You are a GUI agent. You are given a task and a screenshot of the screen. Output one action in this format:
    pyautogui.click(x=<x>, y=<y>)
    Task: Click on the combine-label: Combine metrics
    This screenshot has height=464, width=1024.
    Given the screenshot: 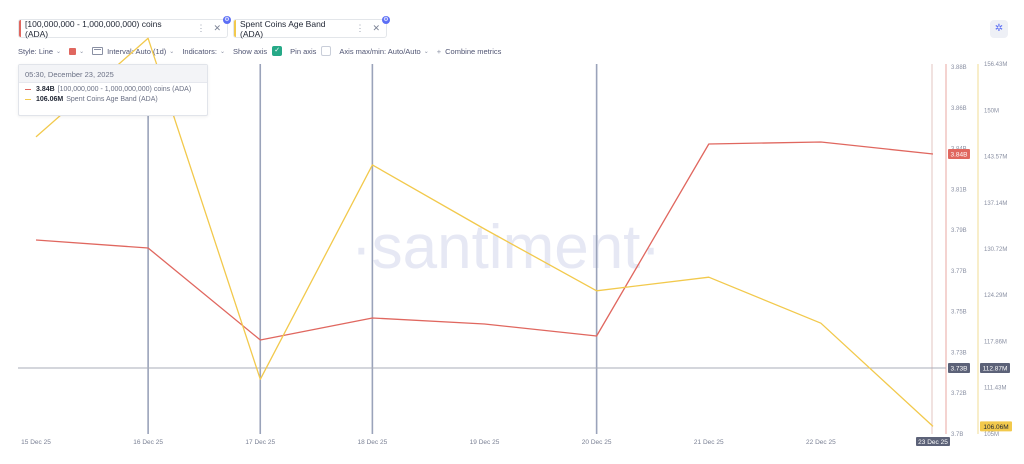 What is the action you would take?
    pyautogui.click(x=473, y=51)
    